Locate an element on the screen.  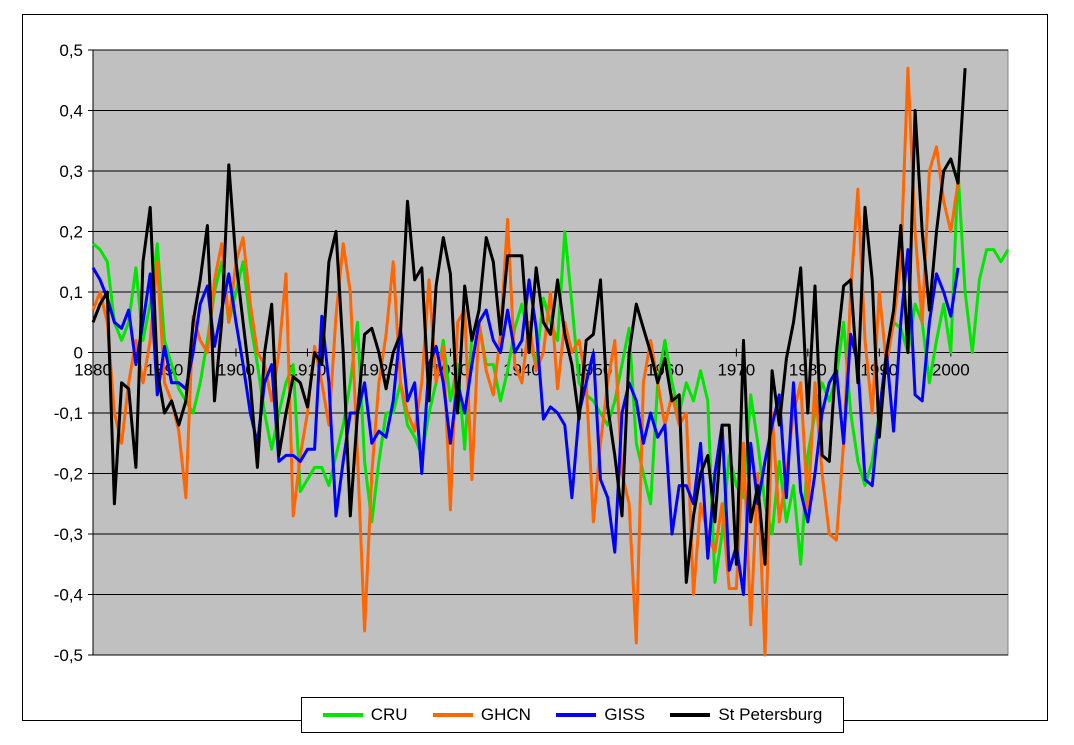
y-tick-label: -0,1 is located at coordinates (68, 413).